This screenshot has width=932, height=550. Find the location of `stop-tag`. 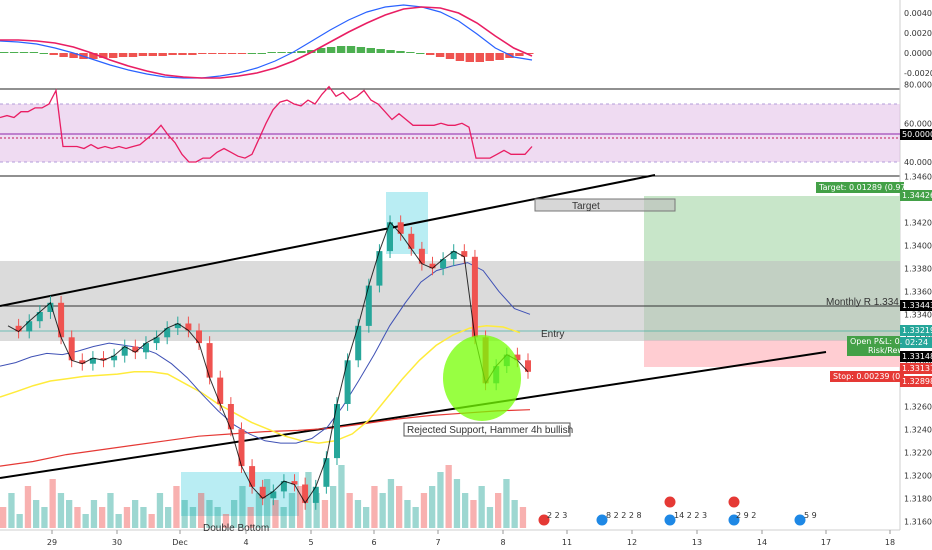

stop-tag is located at coordinates (867, 376).